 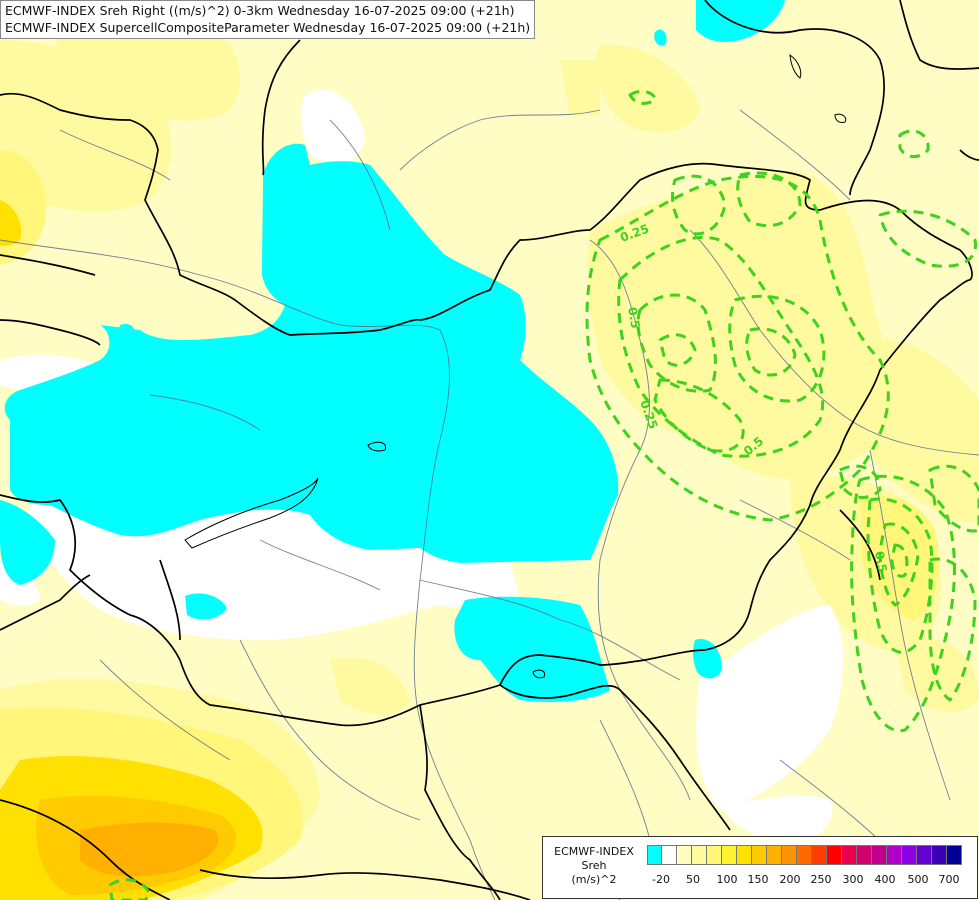 I want to click on legend-tick-label: 50, so click(x=693, y=879).